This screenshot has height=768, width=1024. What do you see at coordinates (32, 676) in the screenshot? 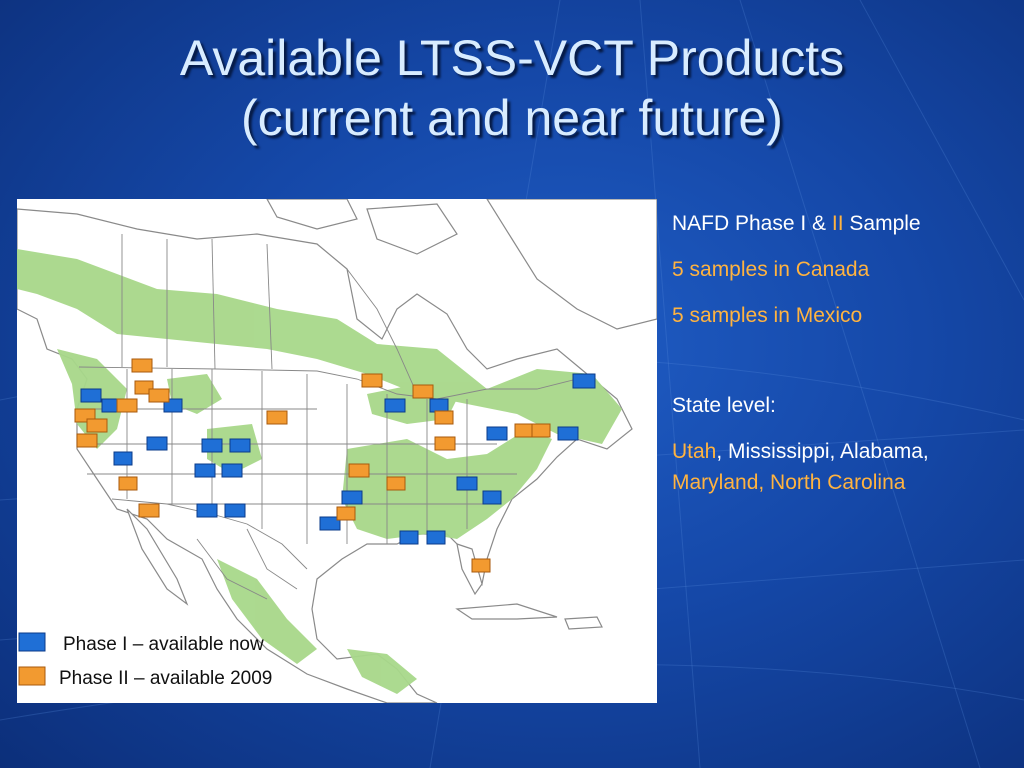
I see `legend-phase2-swatch` at bounding box center [32, 676].